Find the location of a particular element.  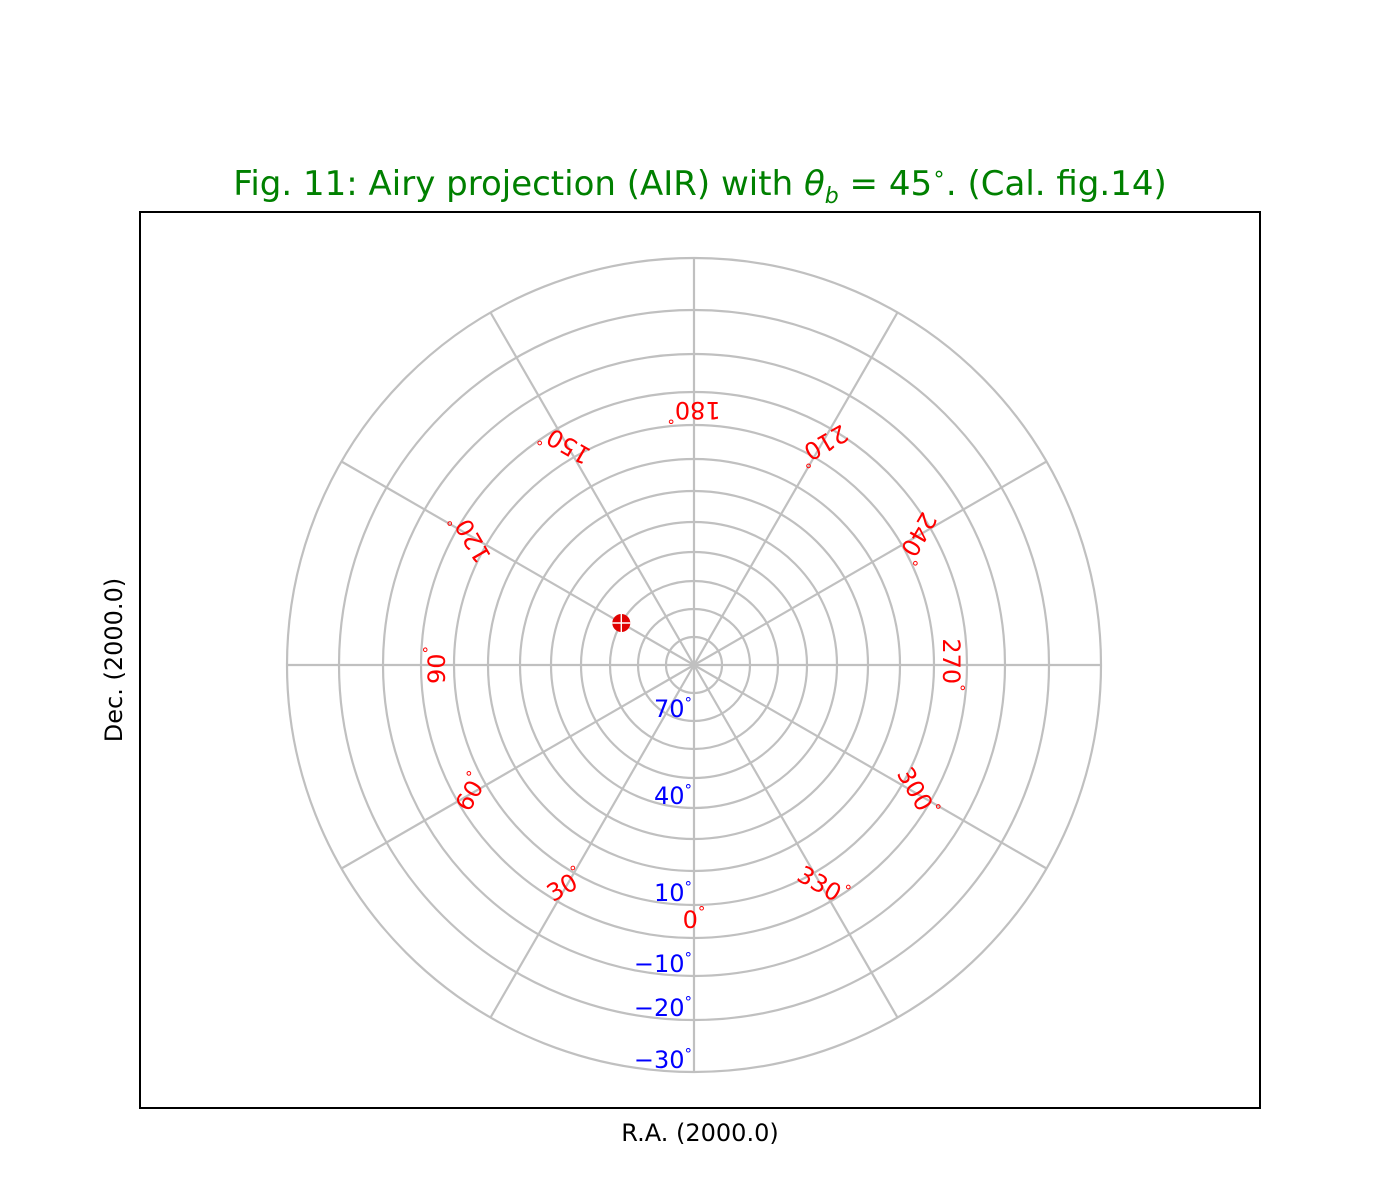

ra-tick-label: 150° is located at coordinates (565, 446).